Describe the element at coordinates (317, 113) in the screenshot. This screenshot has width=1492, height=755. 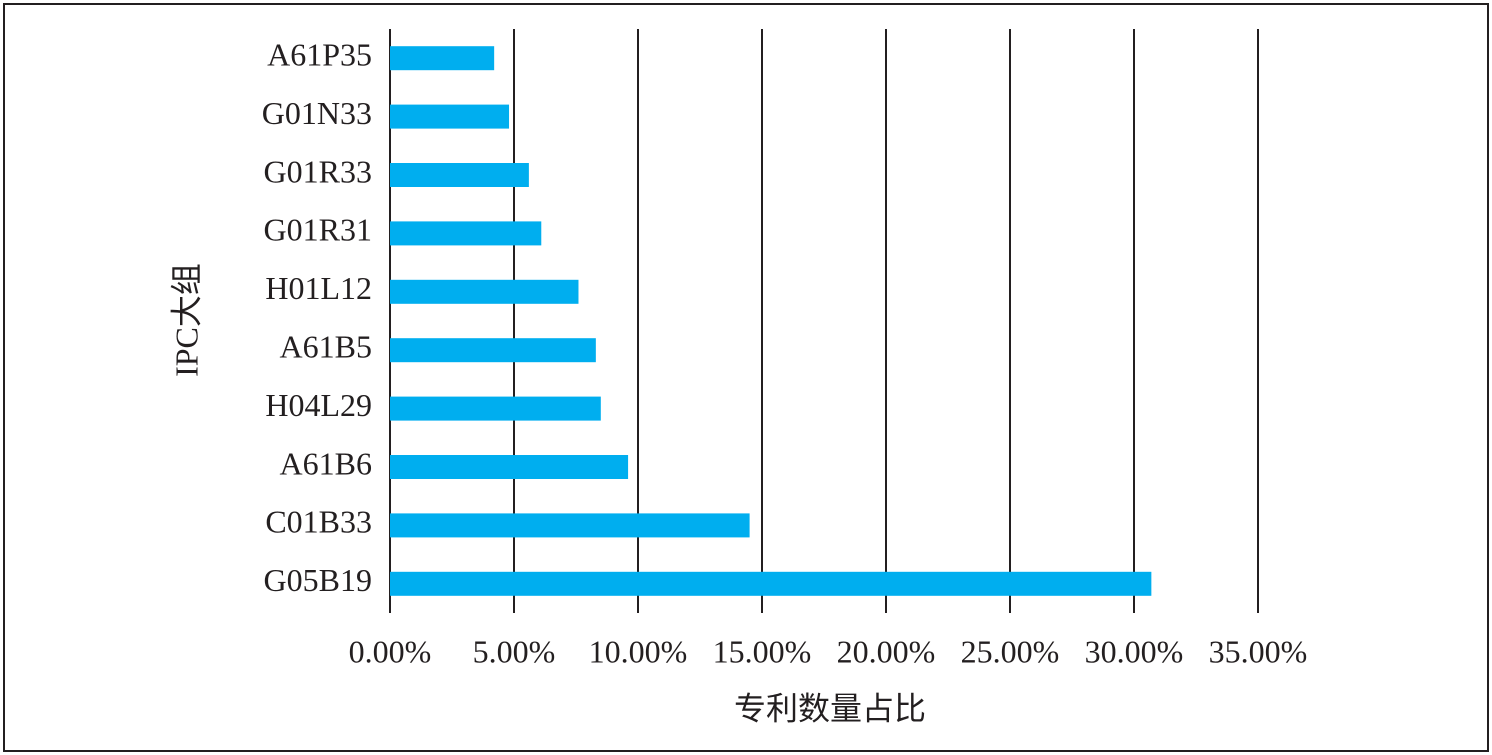
I see `y-tick-label: G01N33` at that location.